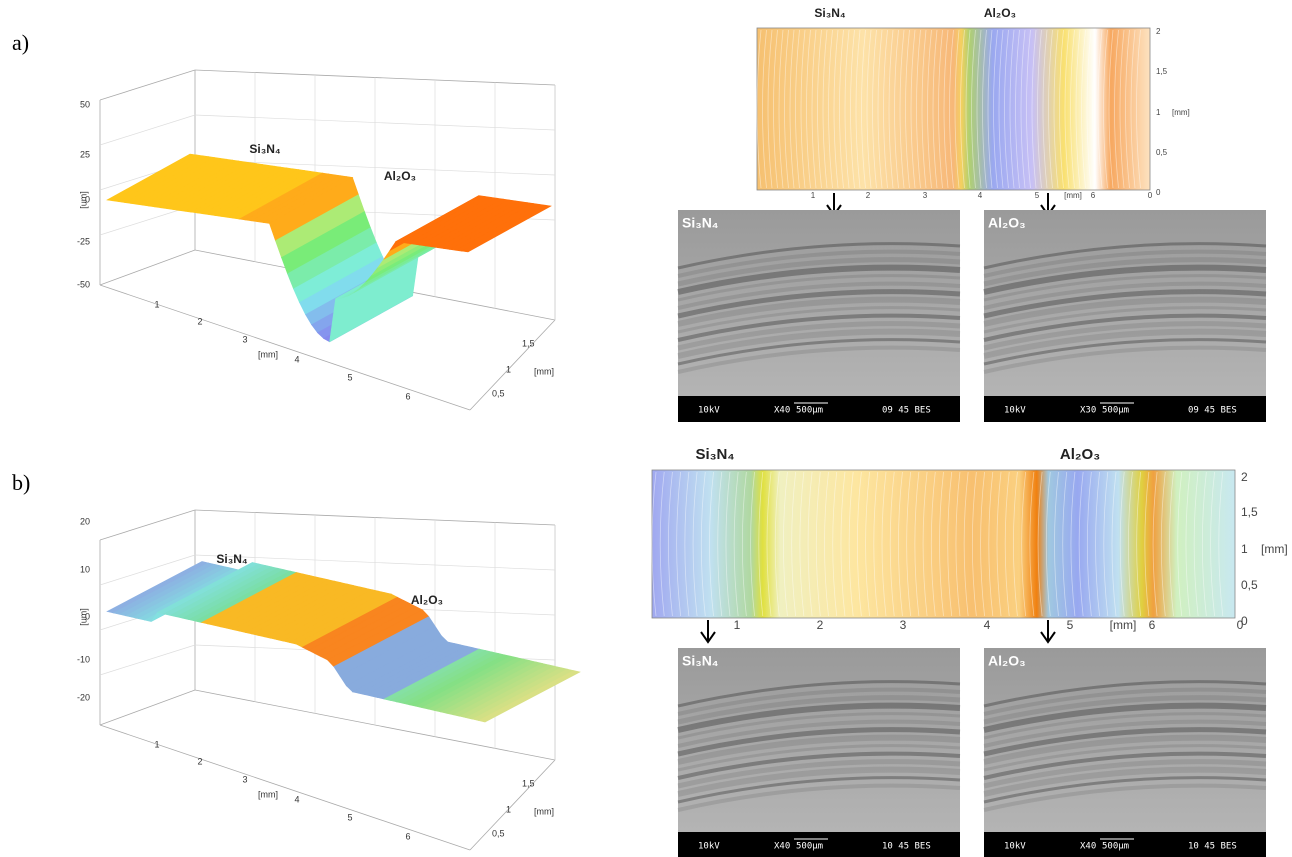 This screenshot has width=1292, height=857. I want to click on z-tick-label: 10, so click(85, 569).